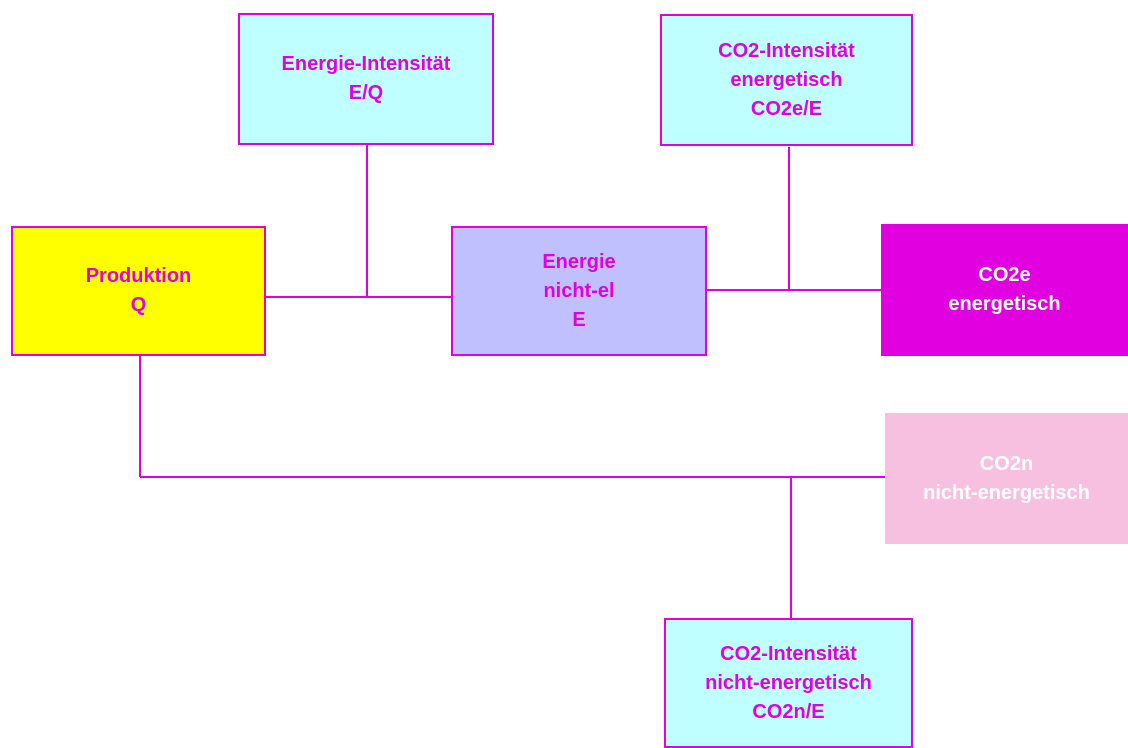  Describe the element at coordinates (1004, 290) in the screenshot. I see `node: CO2e energetisch` at that location.